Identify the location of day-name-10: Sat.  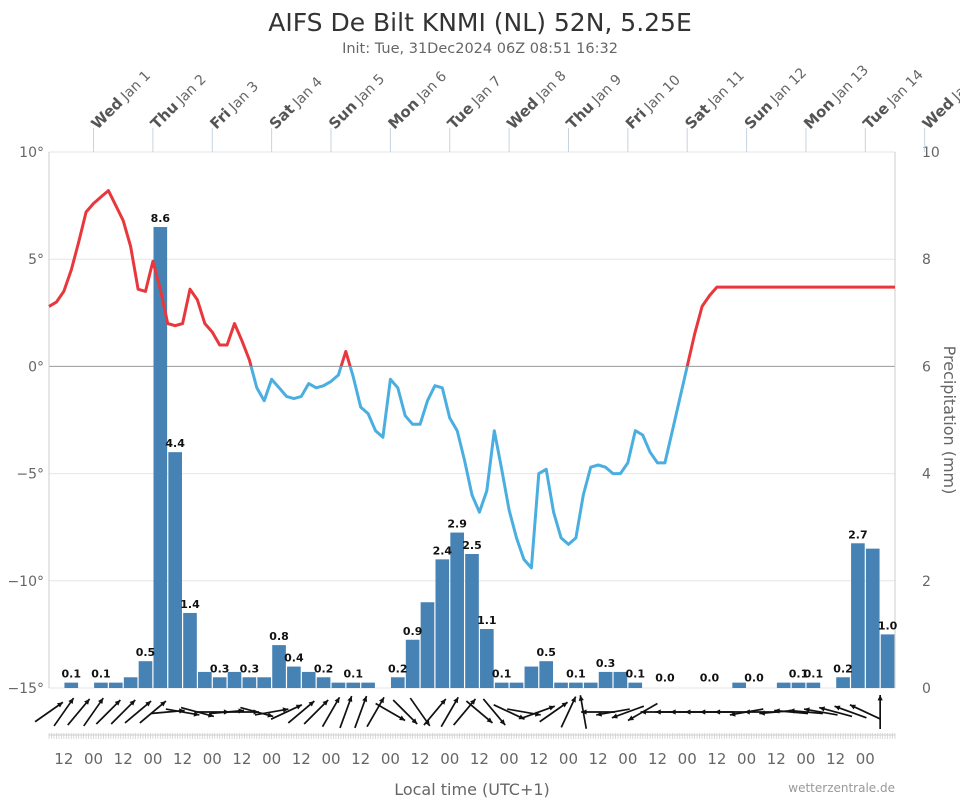
(697, 116).